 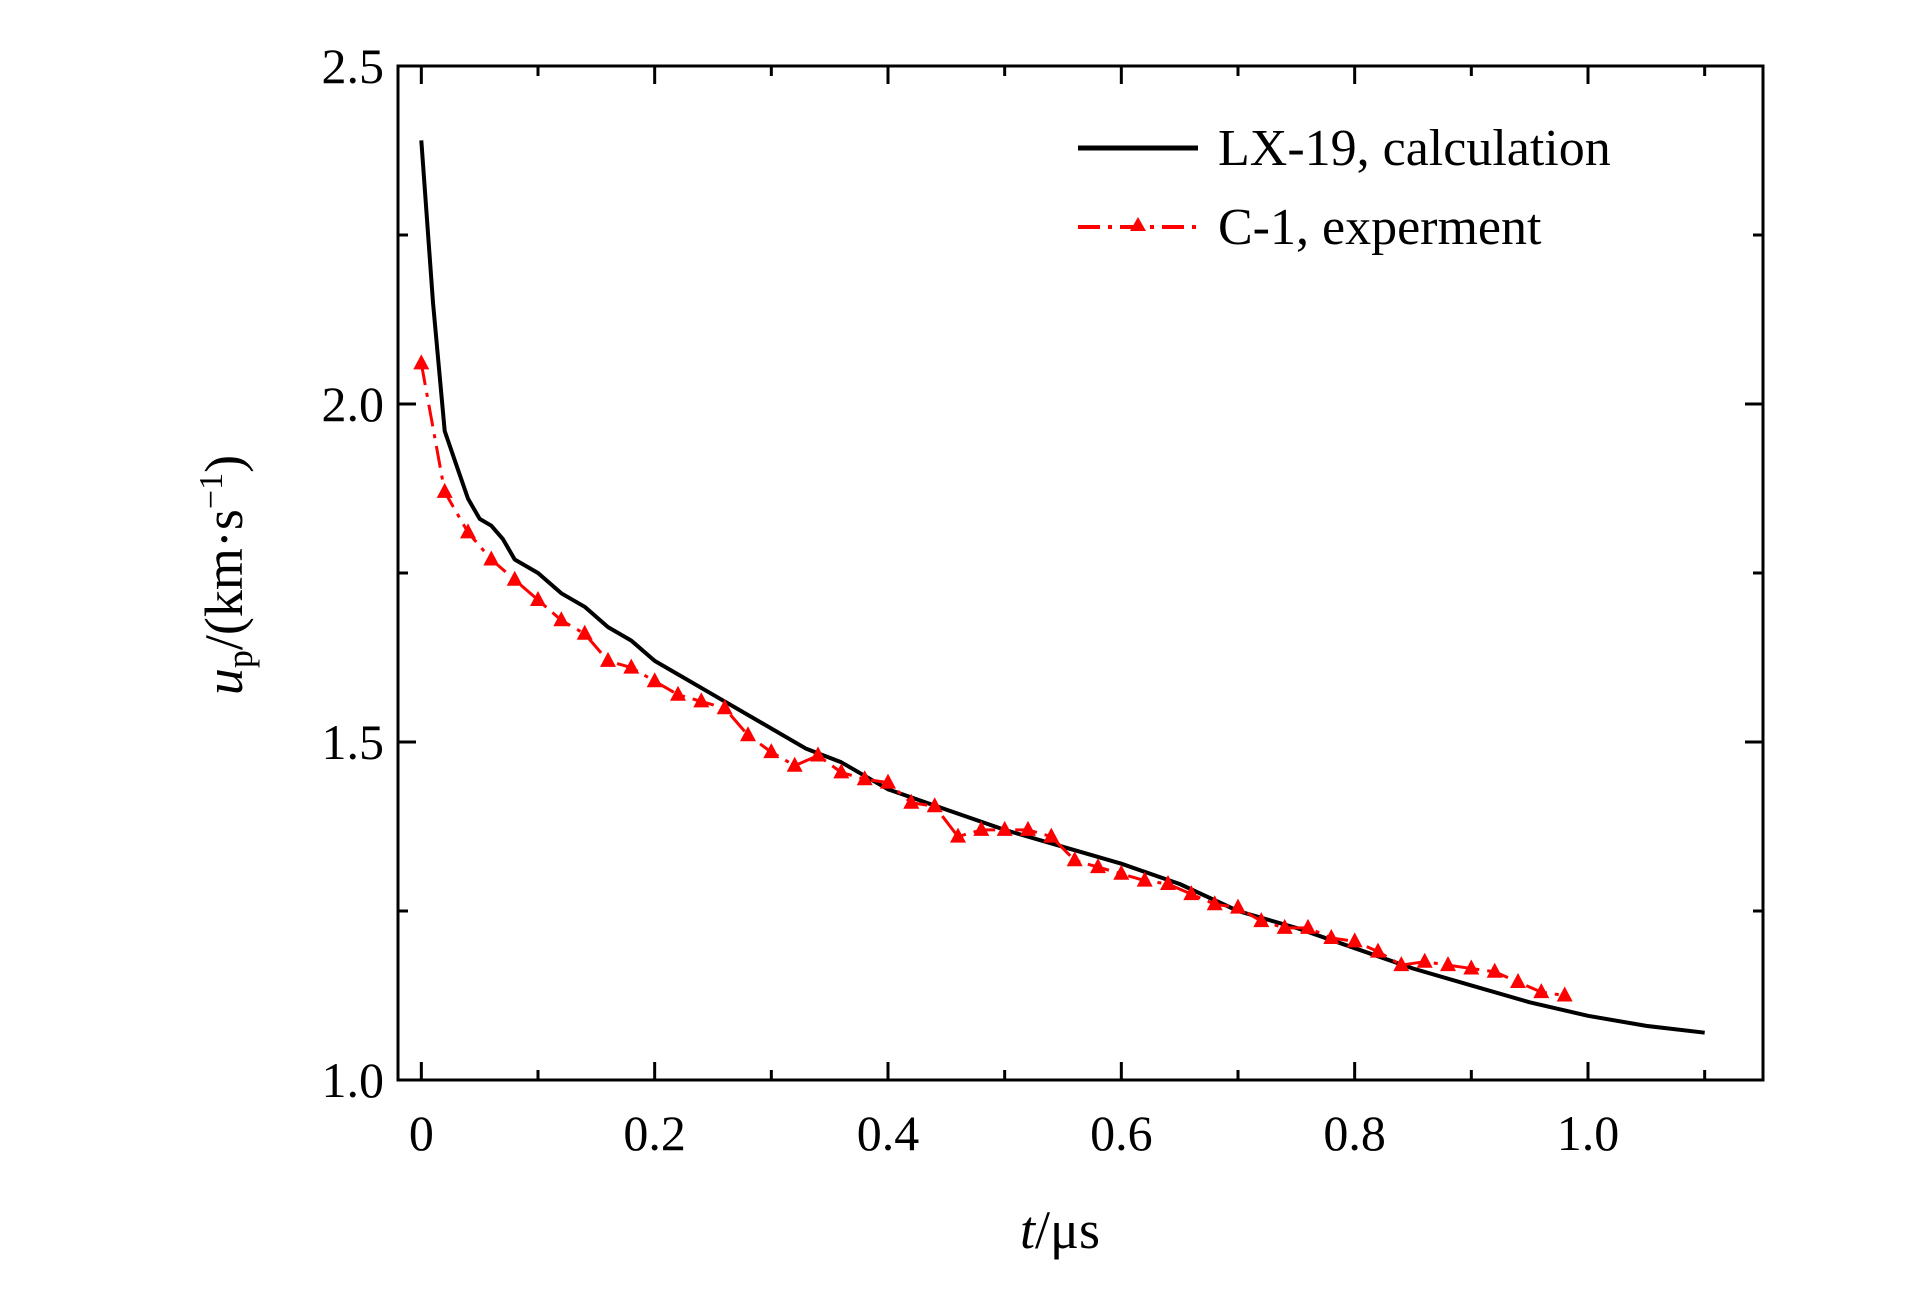 I want to click on y-axis-title-unit: /(km·s, so click(x=224, y=579).